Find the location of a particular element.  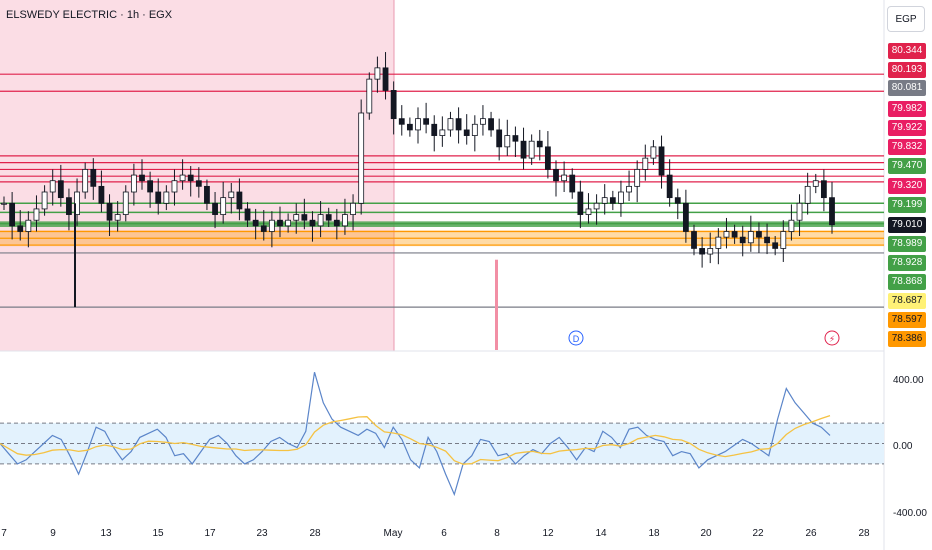

price-tag: 80.193 is located at coordinates (907, 70).